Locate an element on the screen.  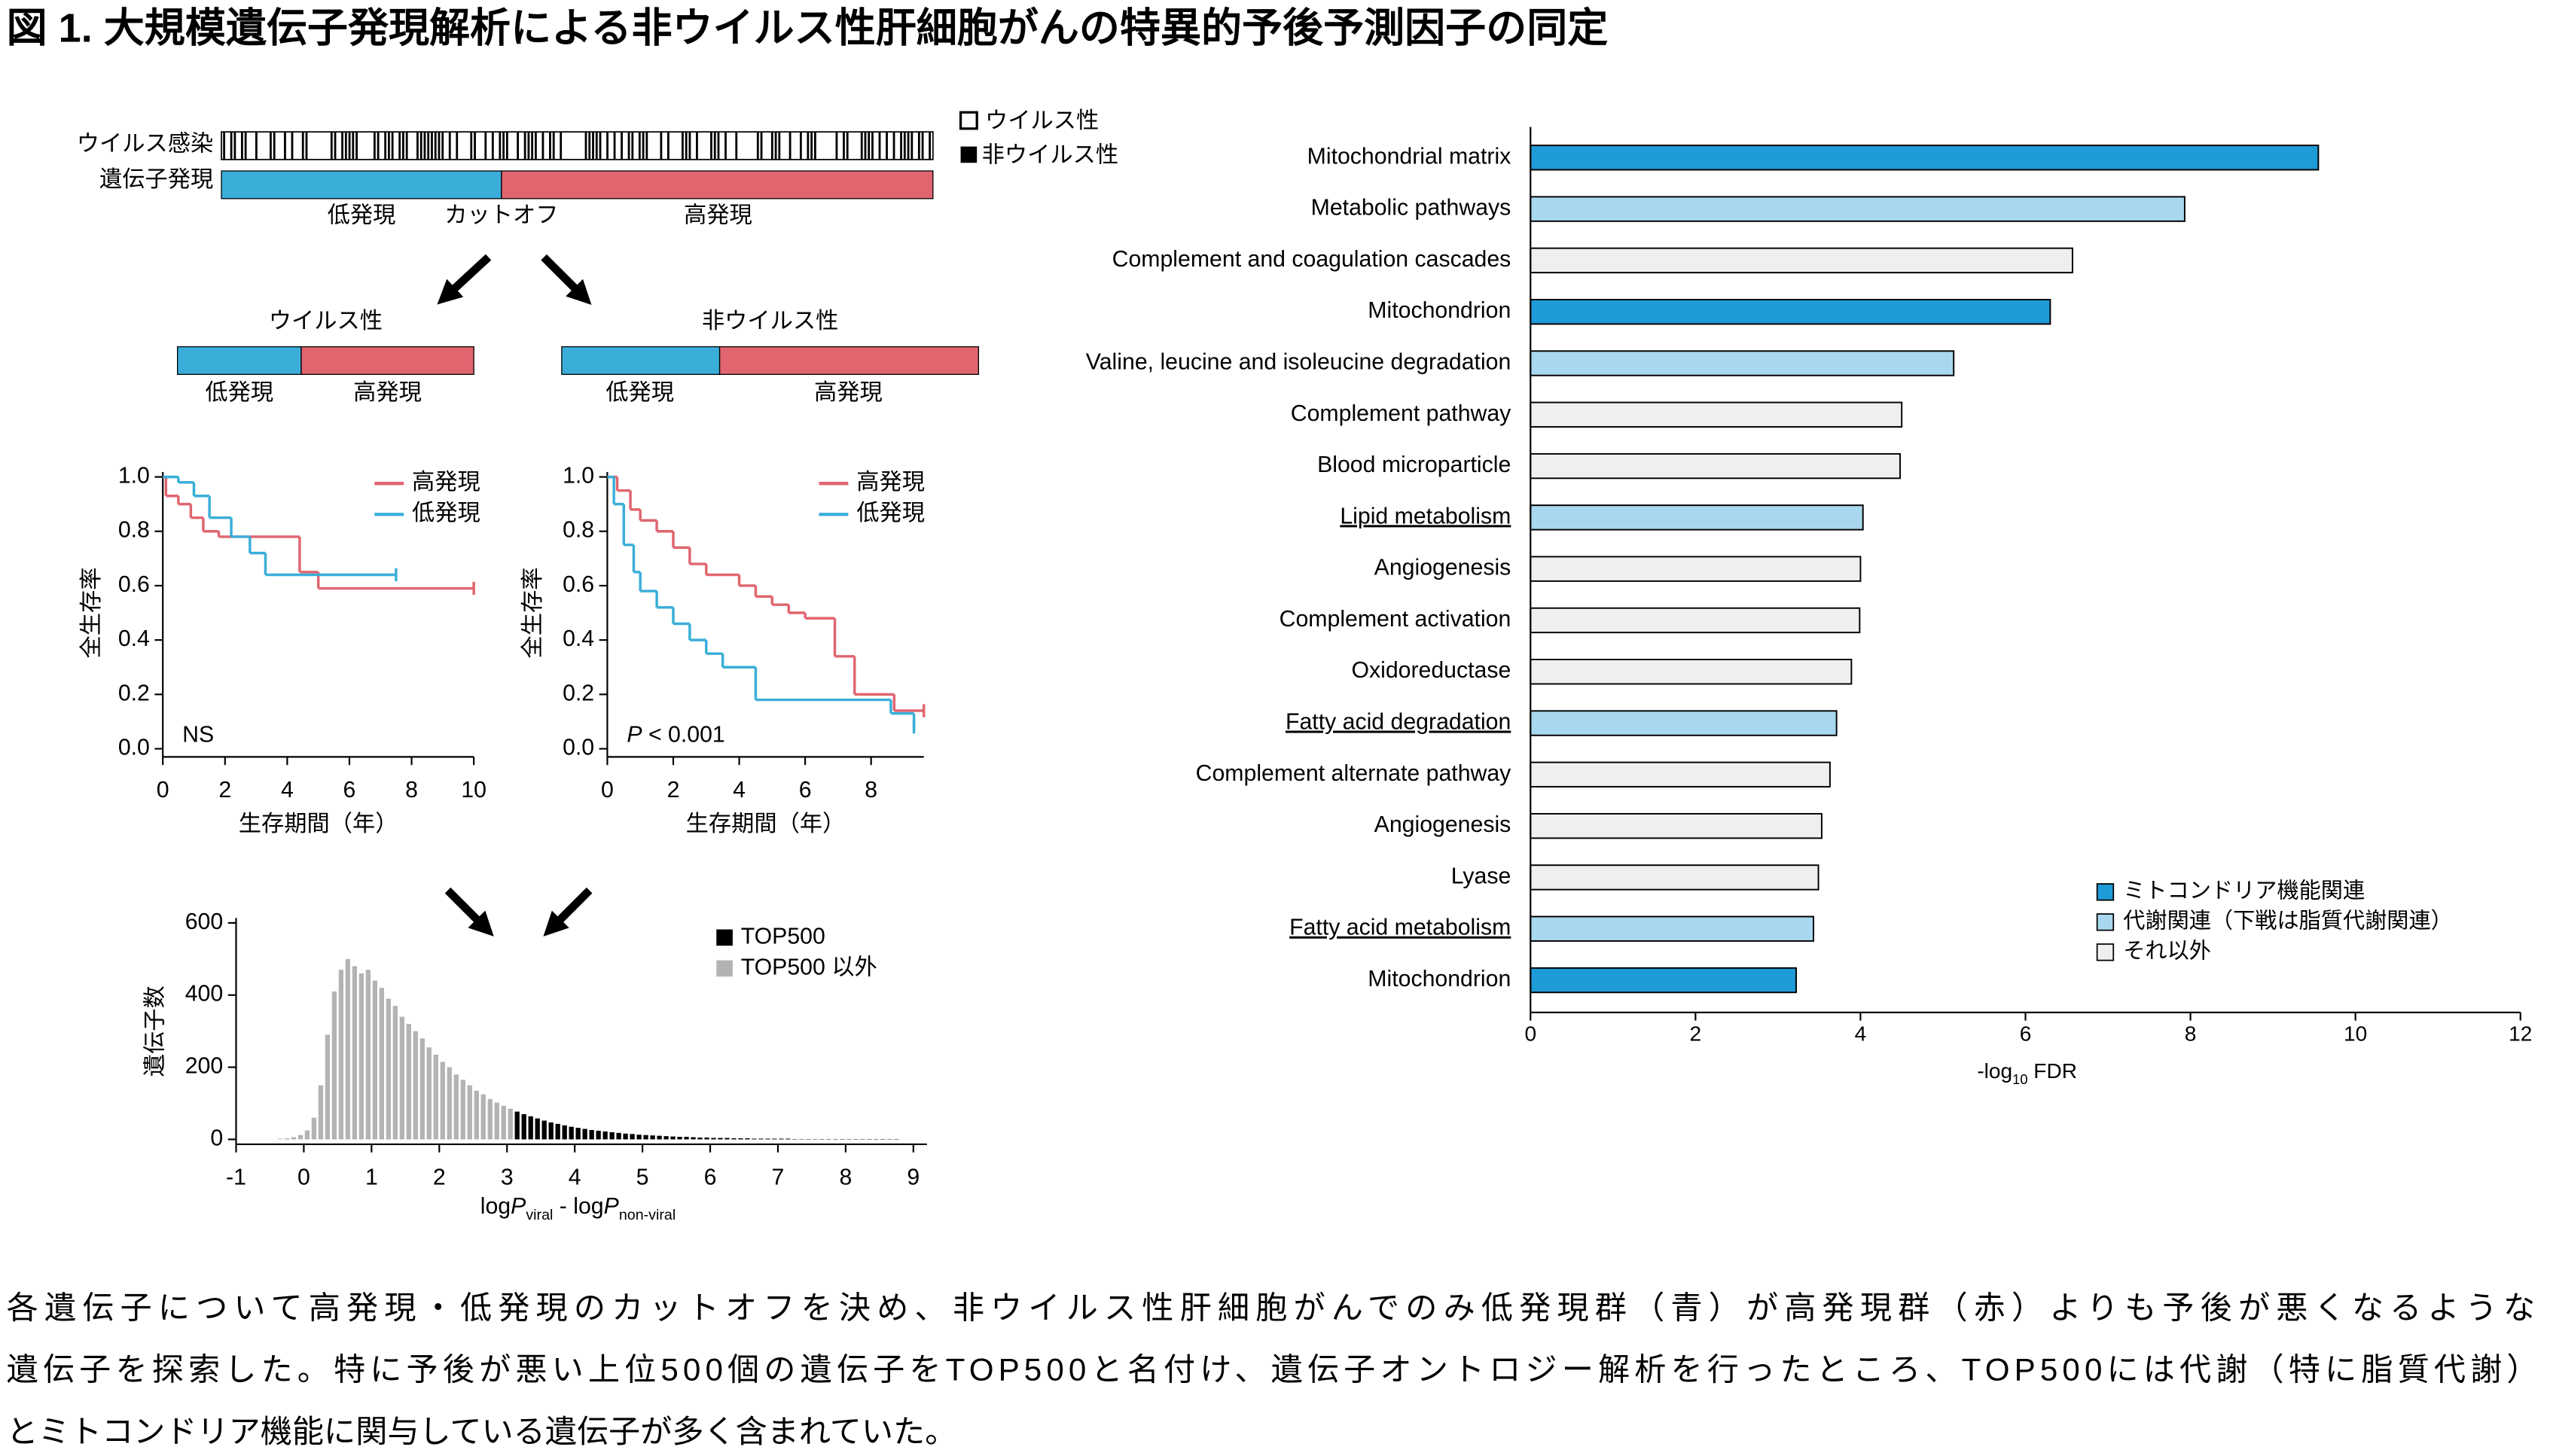
category-label: Complement activation is located at coordinates (1396, 619).